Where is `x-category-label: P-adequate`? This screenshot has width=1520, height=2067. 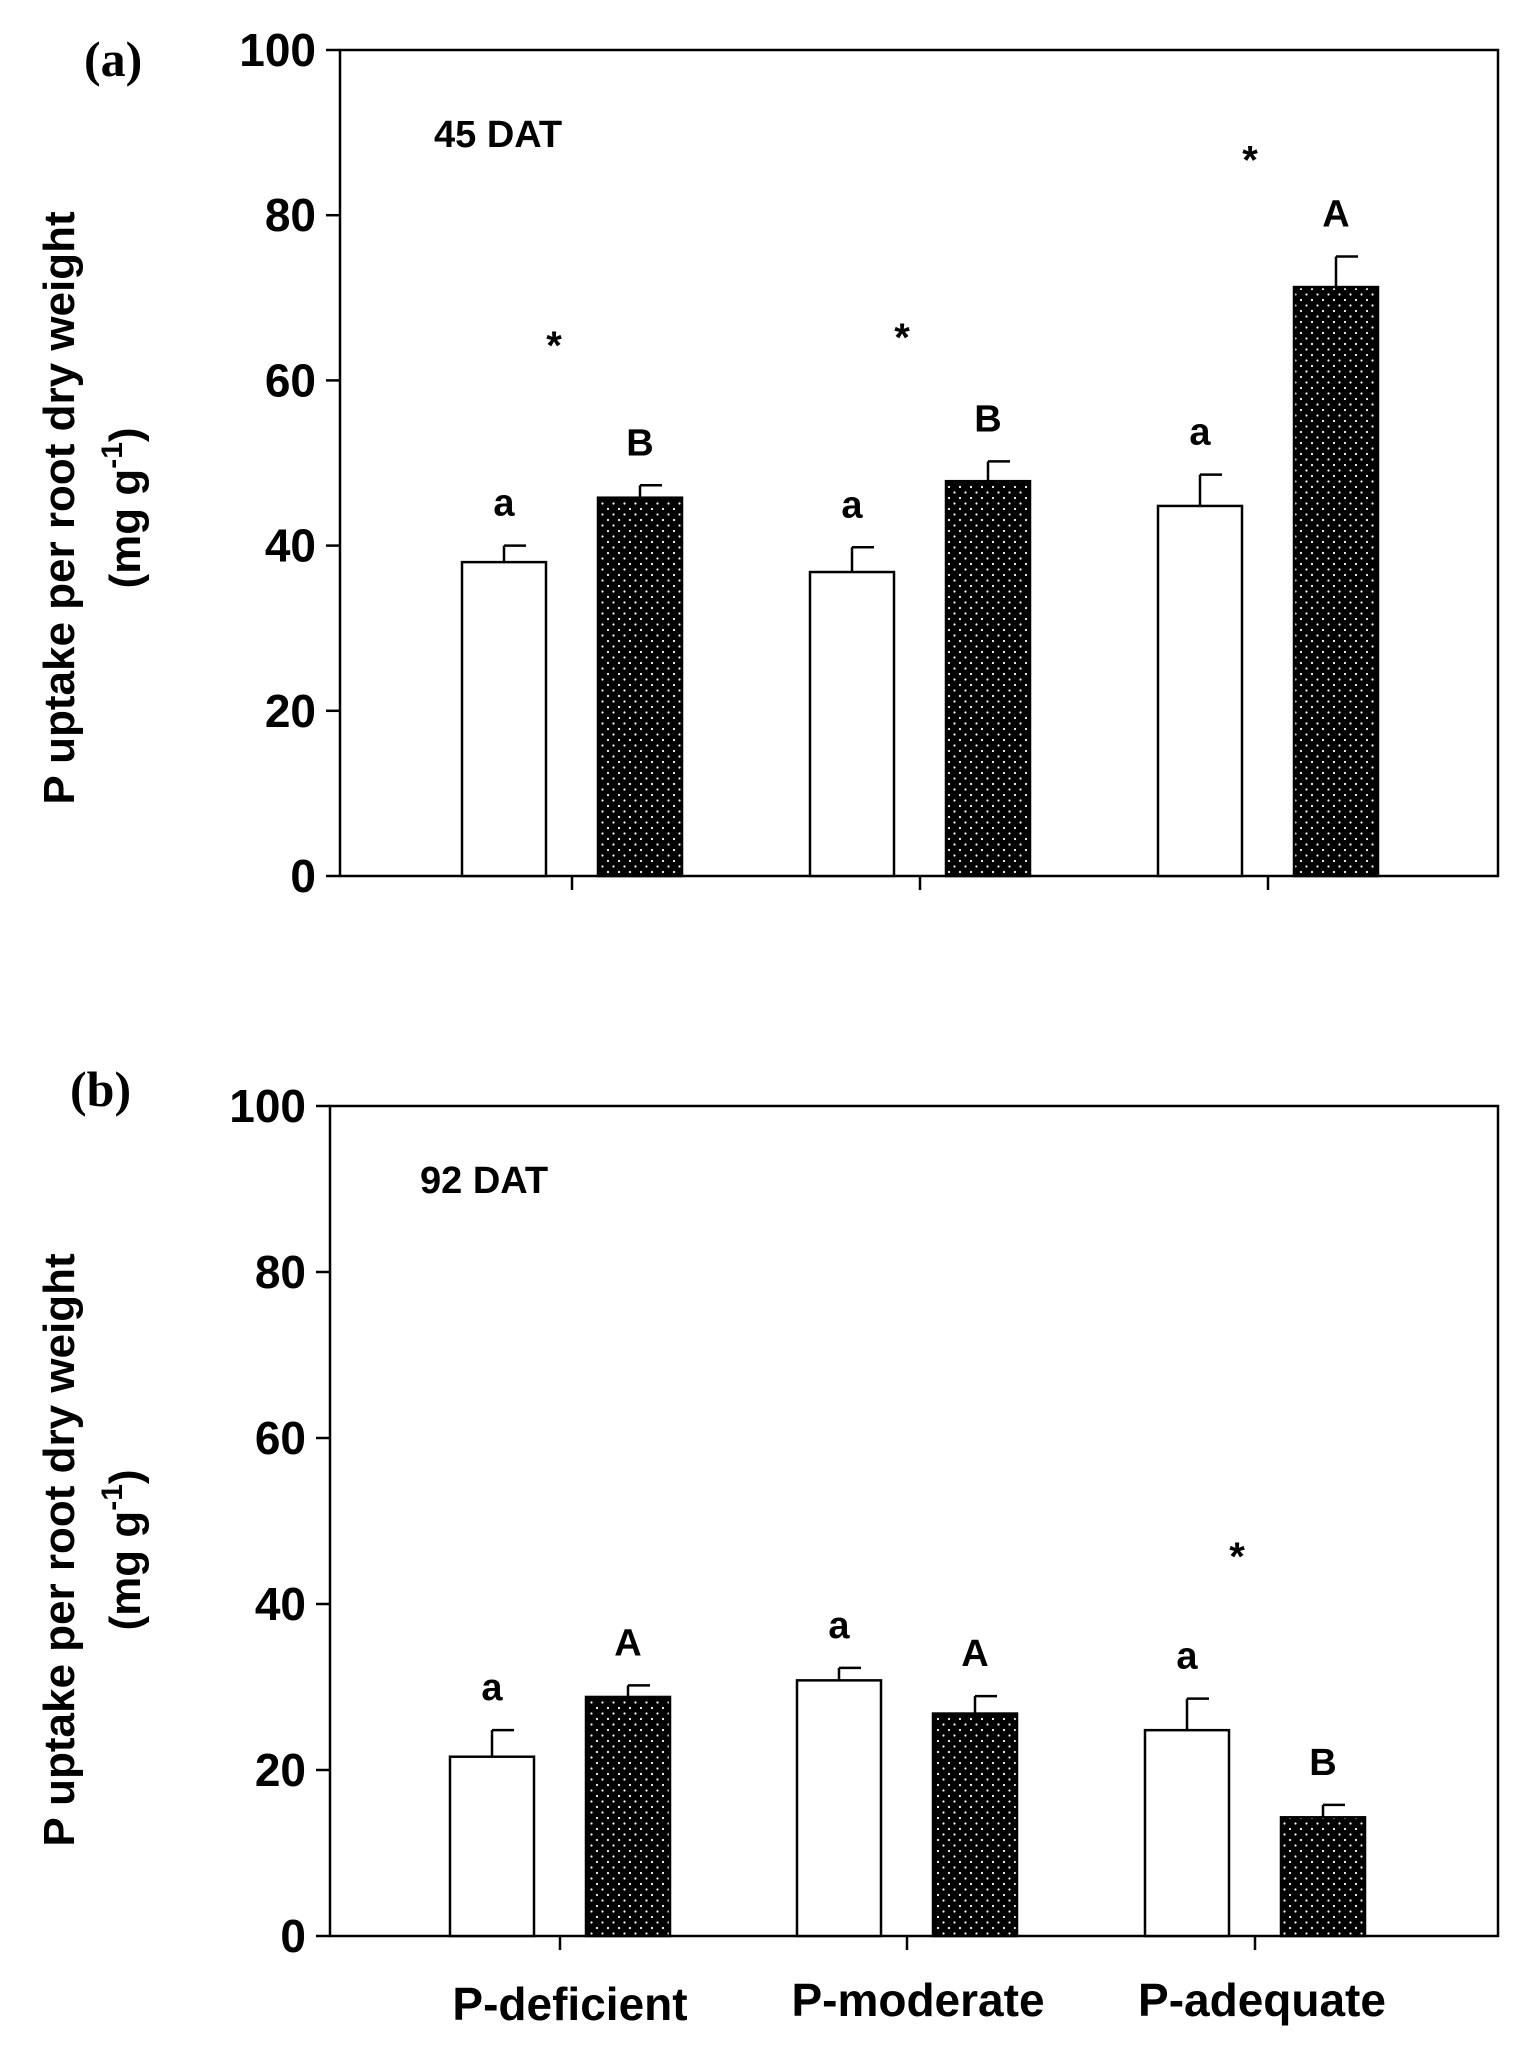 x-category-label: P-adequate is located at coordinates (1262, 2000).